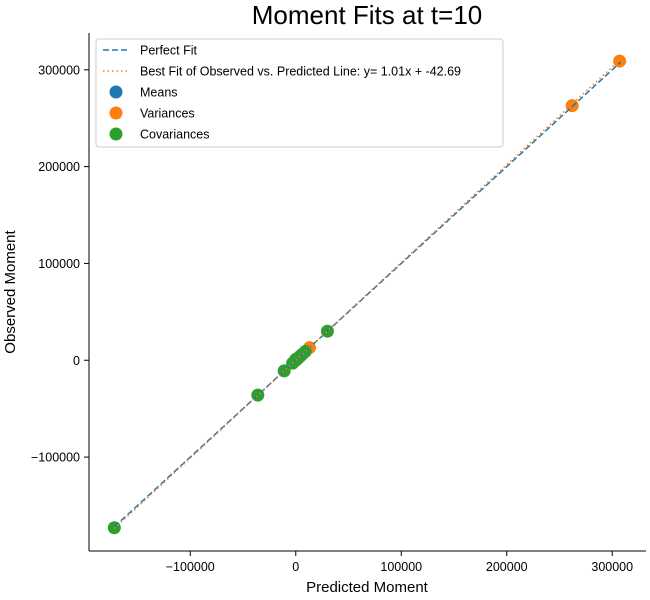 The image size is (650, 600). What do you see at coordinates (620, 61) in the screenshot?
I see `variances-point` at bounding box center [620, 61].